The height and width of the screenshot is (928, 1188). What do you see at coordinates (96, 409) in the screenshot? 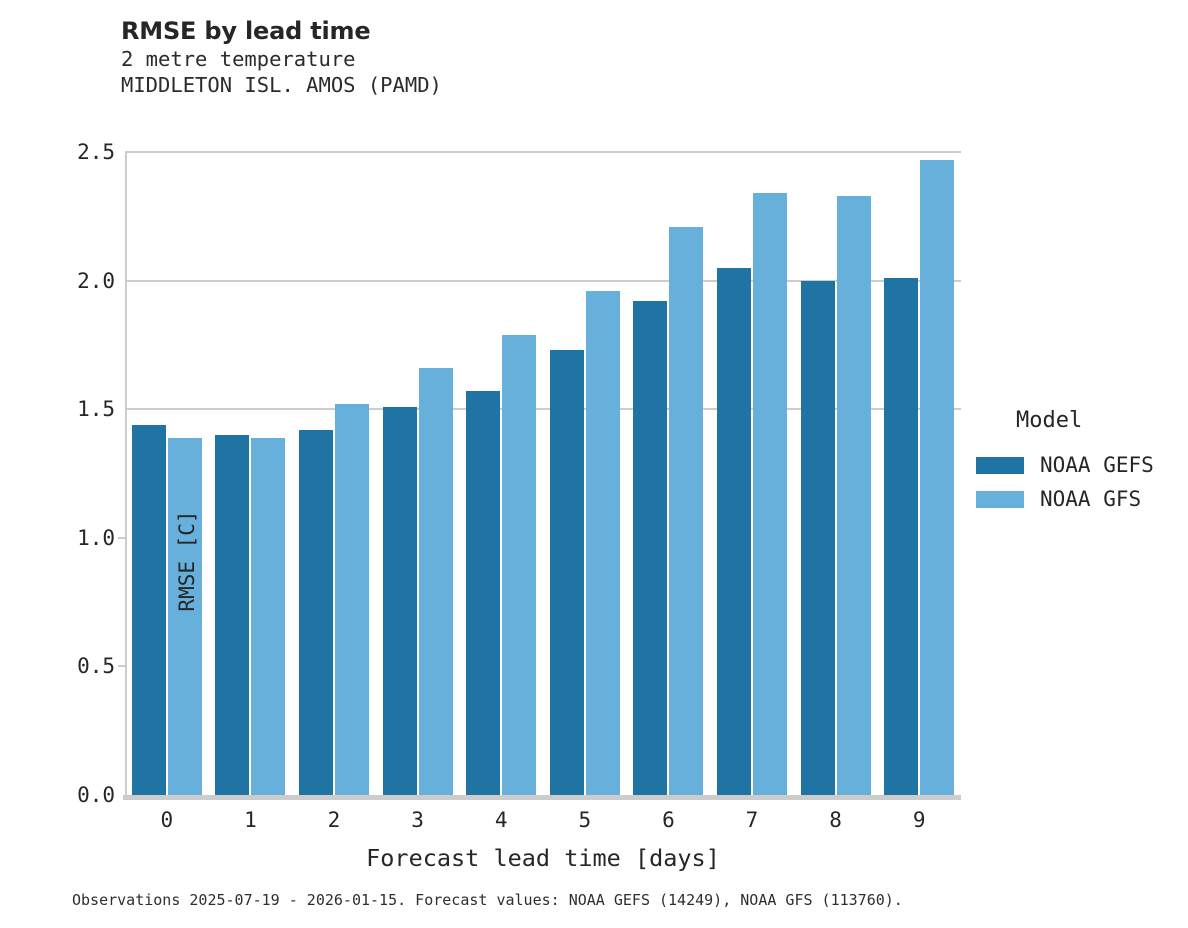
I see `y-axis-tick-label: 1.5` at bounding box center [96, 409].